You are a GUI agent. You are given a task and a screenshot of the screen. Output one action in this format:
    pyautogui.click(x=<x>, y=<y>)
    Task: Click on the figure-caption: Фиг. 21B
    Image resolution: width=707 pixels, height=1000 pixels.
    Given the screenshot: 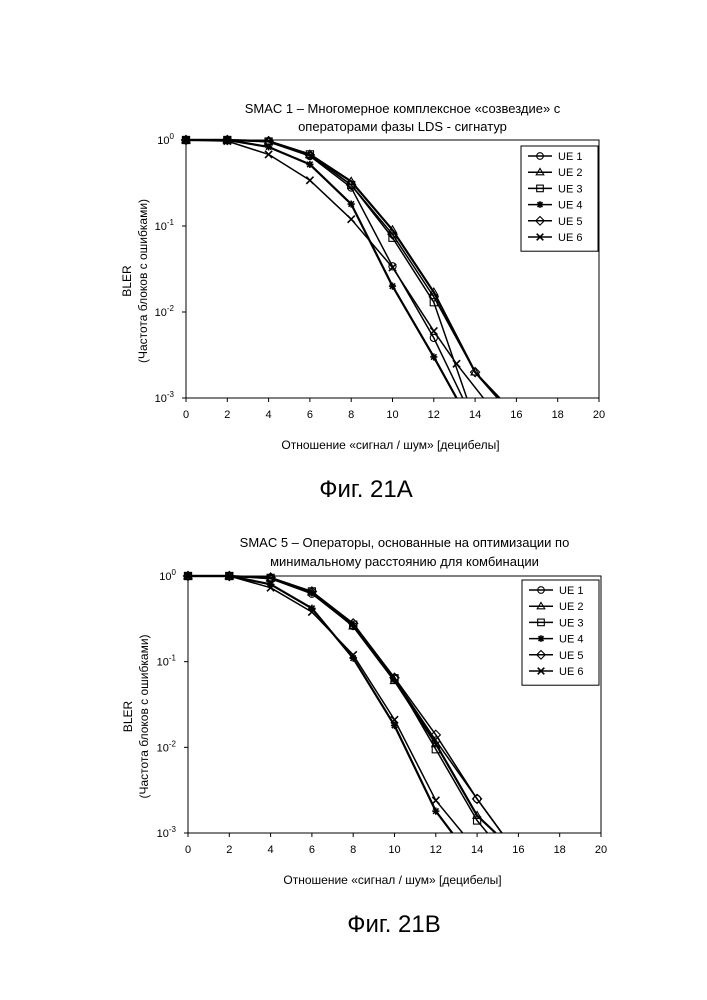 What is the action you would take?
    pyautogui.click(x=394, y=924)
    